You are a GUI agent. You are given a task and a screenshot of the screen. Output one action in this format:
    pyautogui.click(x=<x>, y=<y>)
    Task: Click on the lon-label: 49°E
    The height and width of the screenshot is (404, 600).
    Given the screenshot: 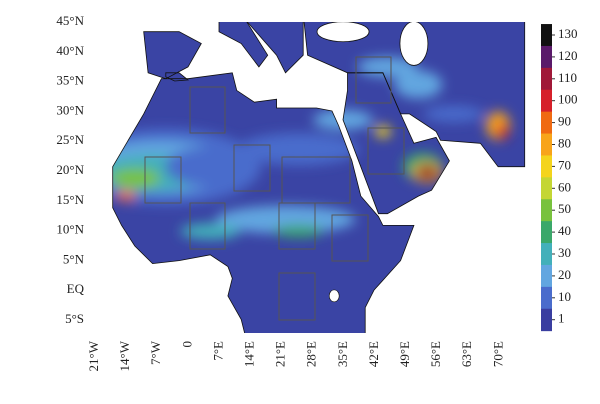 What is the action you would take?
    pyautogui.click(x=404, y=354)
    